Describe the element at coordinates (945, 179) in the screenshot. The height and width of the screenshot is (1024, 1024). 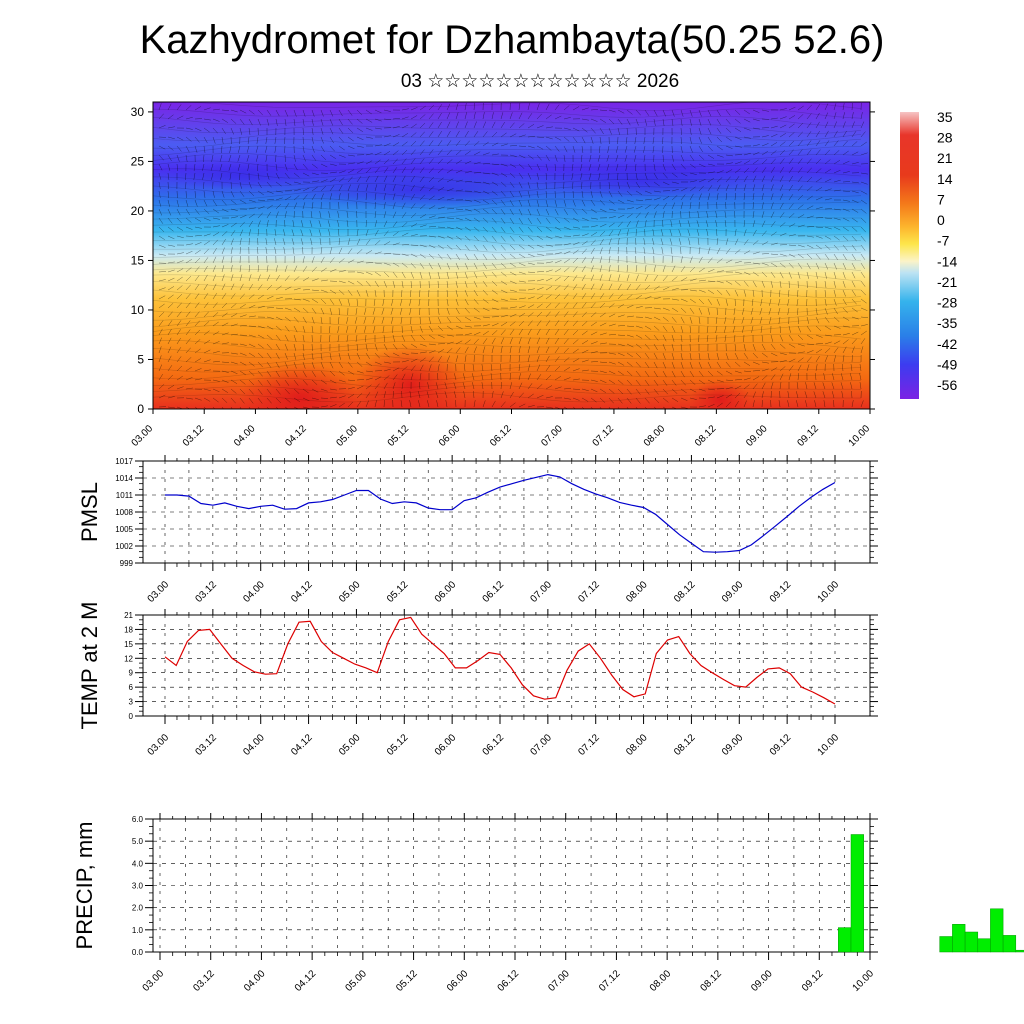
I see `colorbar-label: 14` at that location.